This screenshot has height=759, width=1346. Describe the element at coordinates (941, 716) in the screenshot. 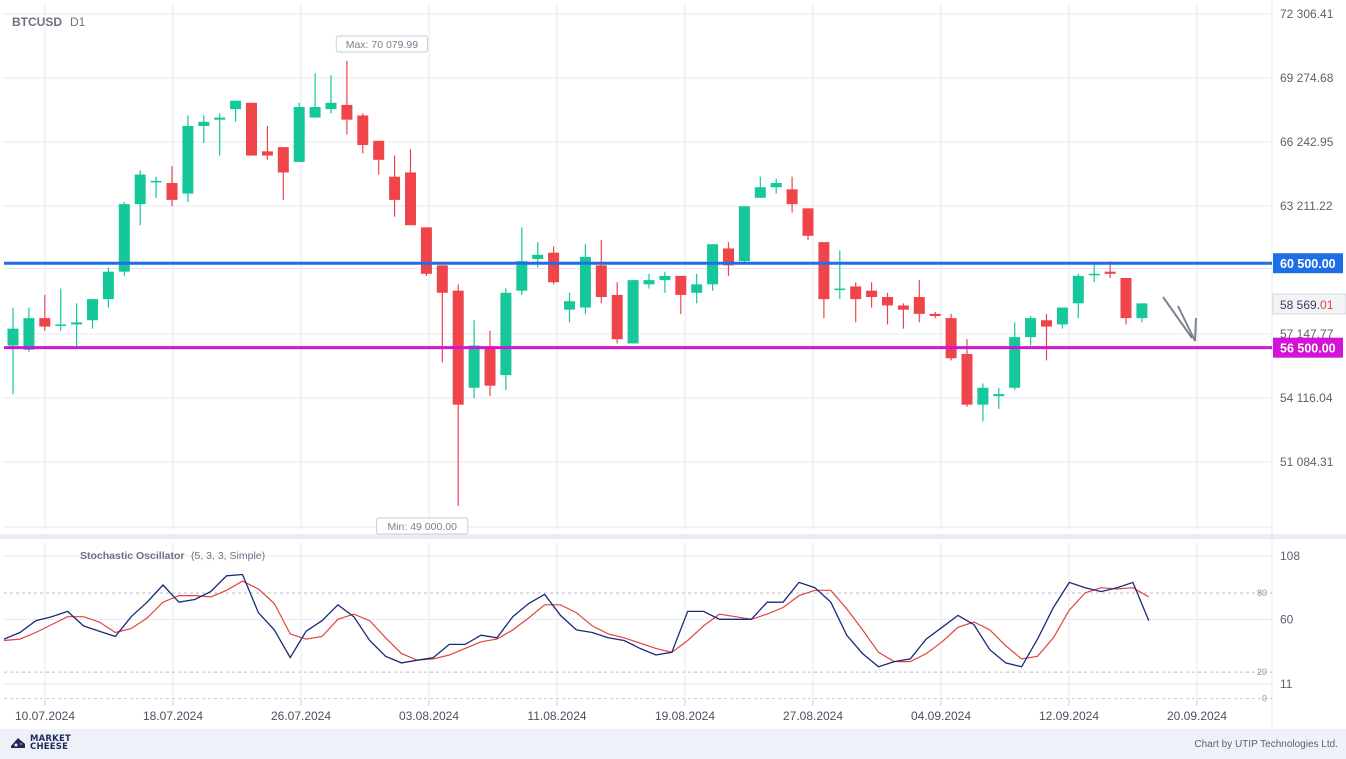

I see `date-tick-label: 04.09.2024` at that location.